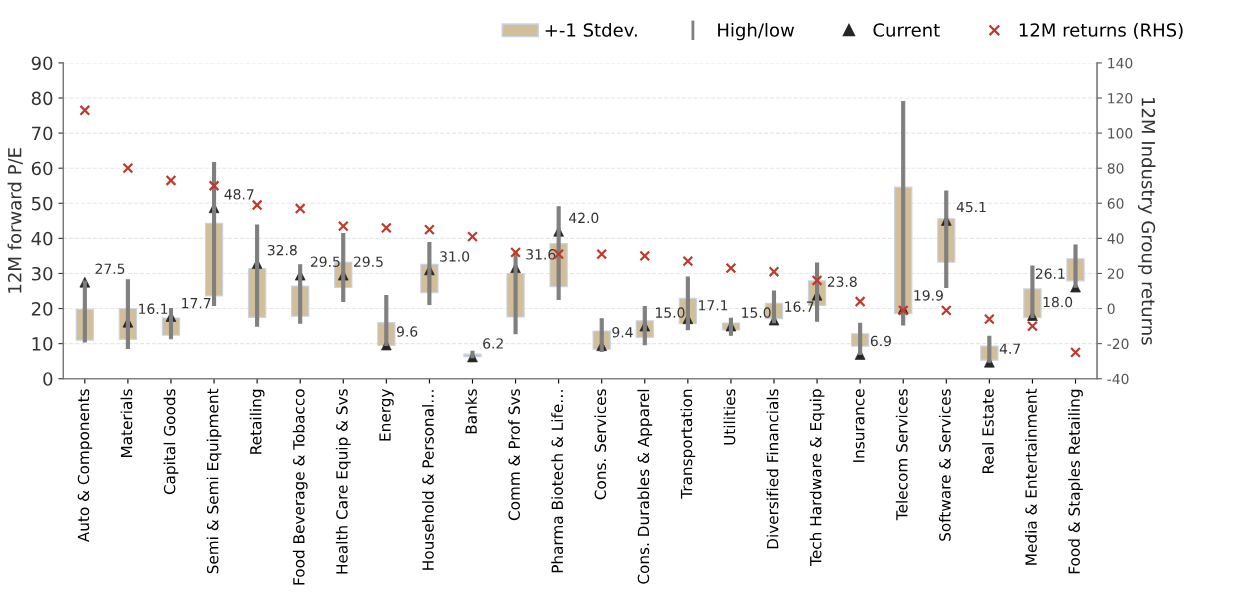 The image size is (1241, 605). I want to click on y2-axis-title: 12M Industry Group returns, so click(1147, 221).